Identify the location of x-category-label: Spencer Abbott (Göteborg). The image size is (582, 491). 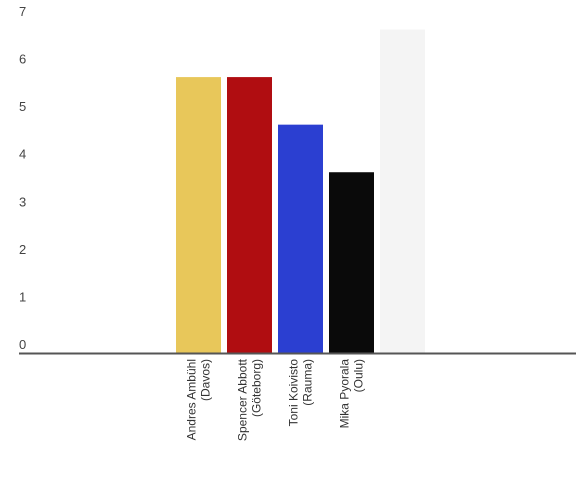
(250, 399).